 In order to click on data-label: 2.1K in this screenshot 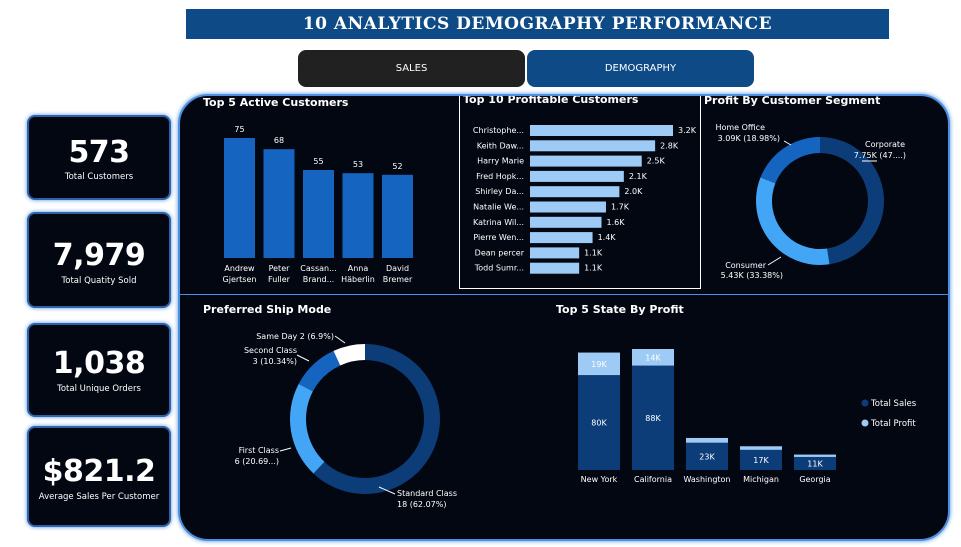, I will do `click(638, 176)`.